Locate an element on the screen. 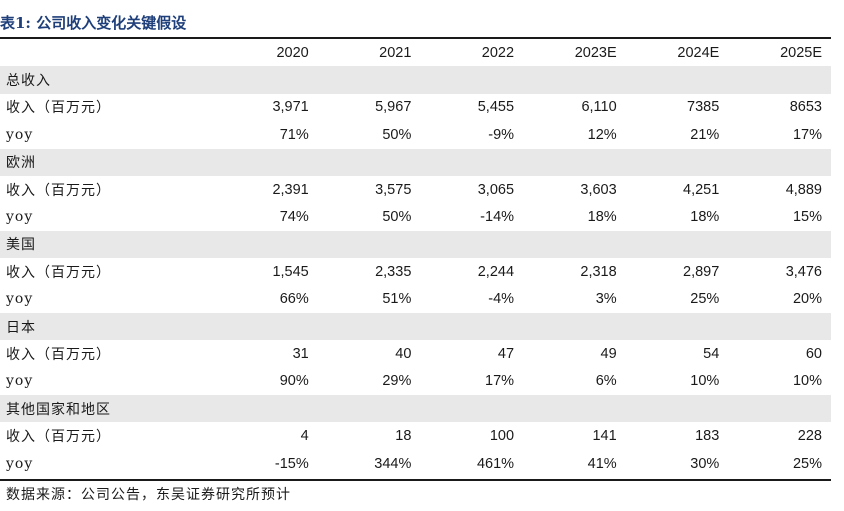  table-cell: 47 is located at coordinates (506, 353).